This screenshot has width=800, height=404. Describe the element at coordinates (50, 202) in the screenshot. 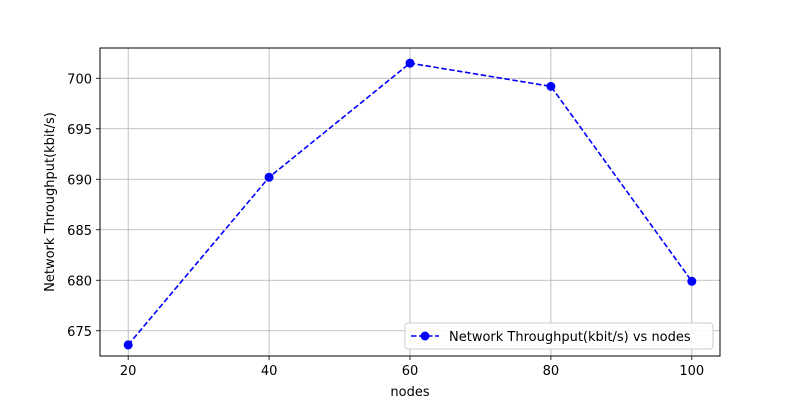

I see `y-axis-label: Network Throughput(kbit/s)` at that location.